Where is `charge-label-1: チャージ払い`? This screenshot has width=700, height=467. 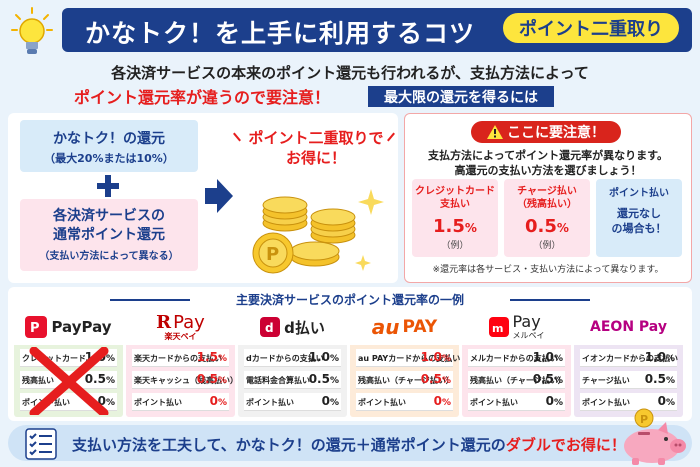 charge-label-1: チャージ払い is located at coordinates (547, 191).